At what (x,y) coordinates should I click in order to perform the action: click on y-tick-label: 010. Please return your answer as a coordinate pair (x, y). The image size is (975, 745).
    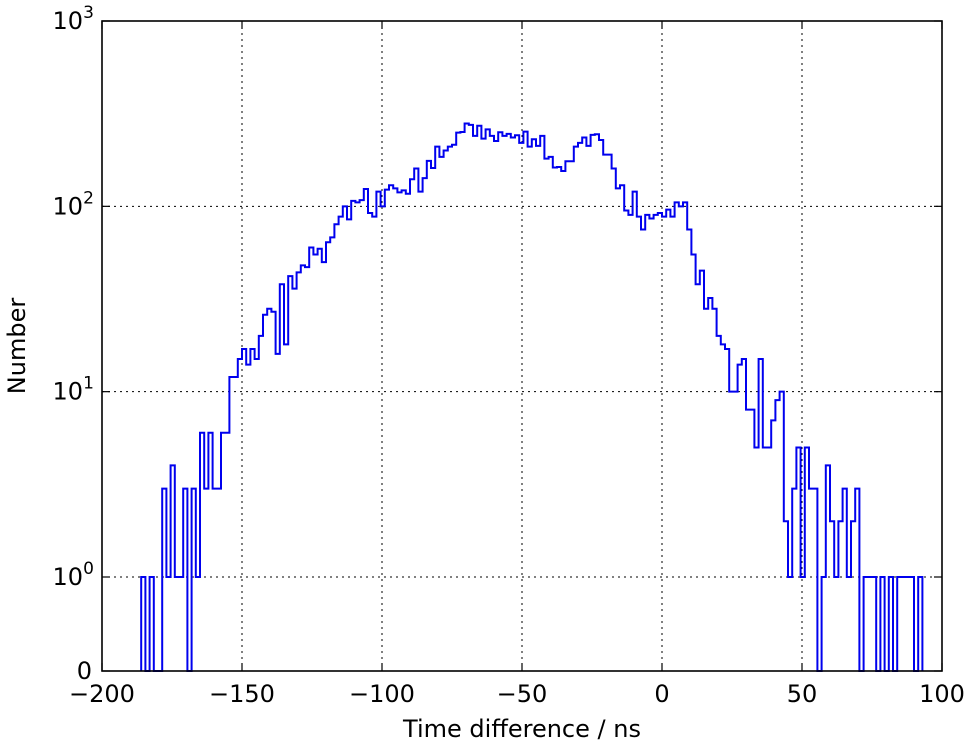
    Looking at the image, I should click on (73, 575).